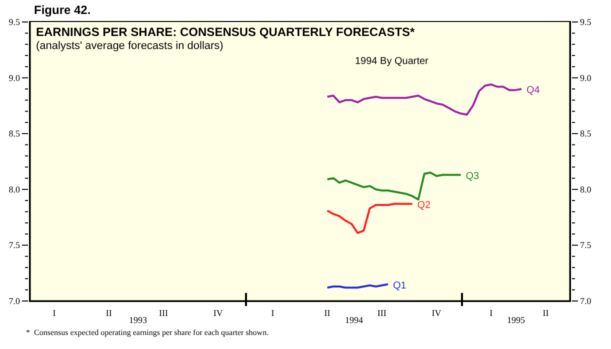  I want to click on y2-tick-label: 8.0, so click(586, 189).